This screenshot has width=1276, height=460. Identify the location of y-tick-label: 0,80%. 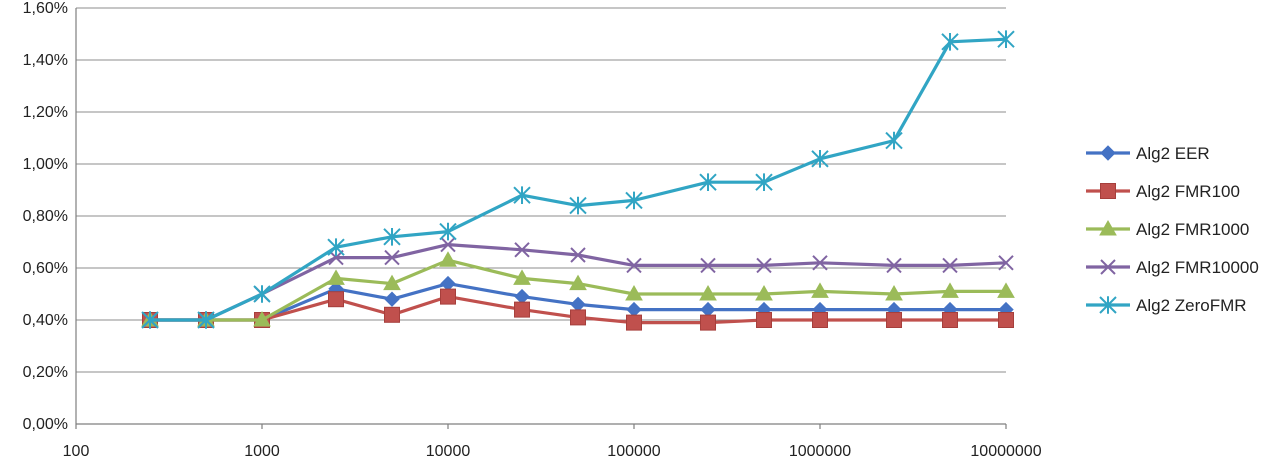
(45, 216).